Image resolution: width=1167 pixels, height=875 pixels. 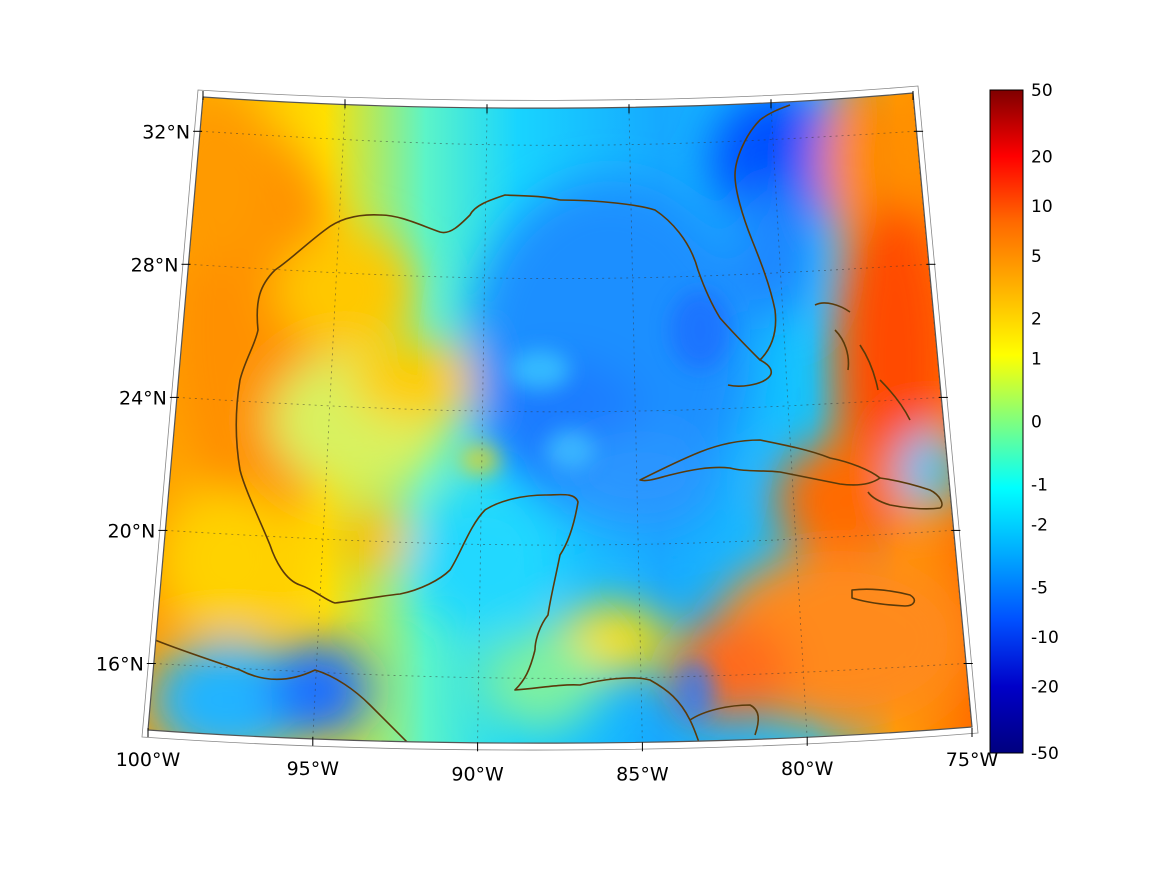 What do you see at coordinates (1039, 486) in the screenshot?
I see `colorbar-tick-label: -1` at bounding box center [1039, 486].